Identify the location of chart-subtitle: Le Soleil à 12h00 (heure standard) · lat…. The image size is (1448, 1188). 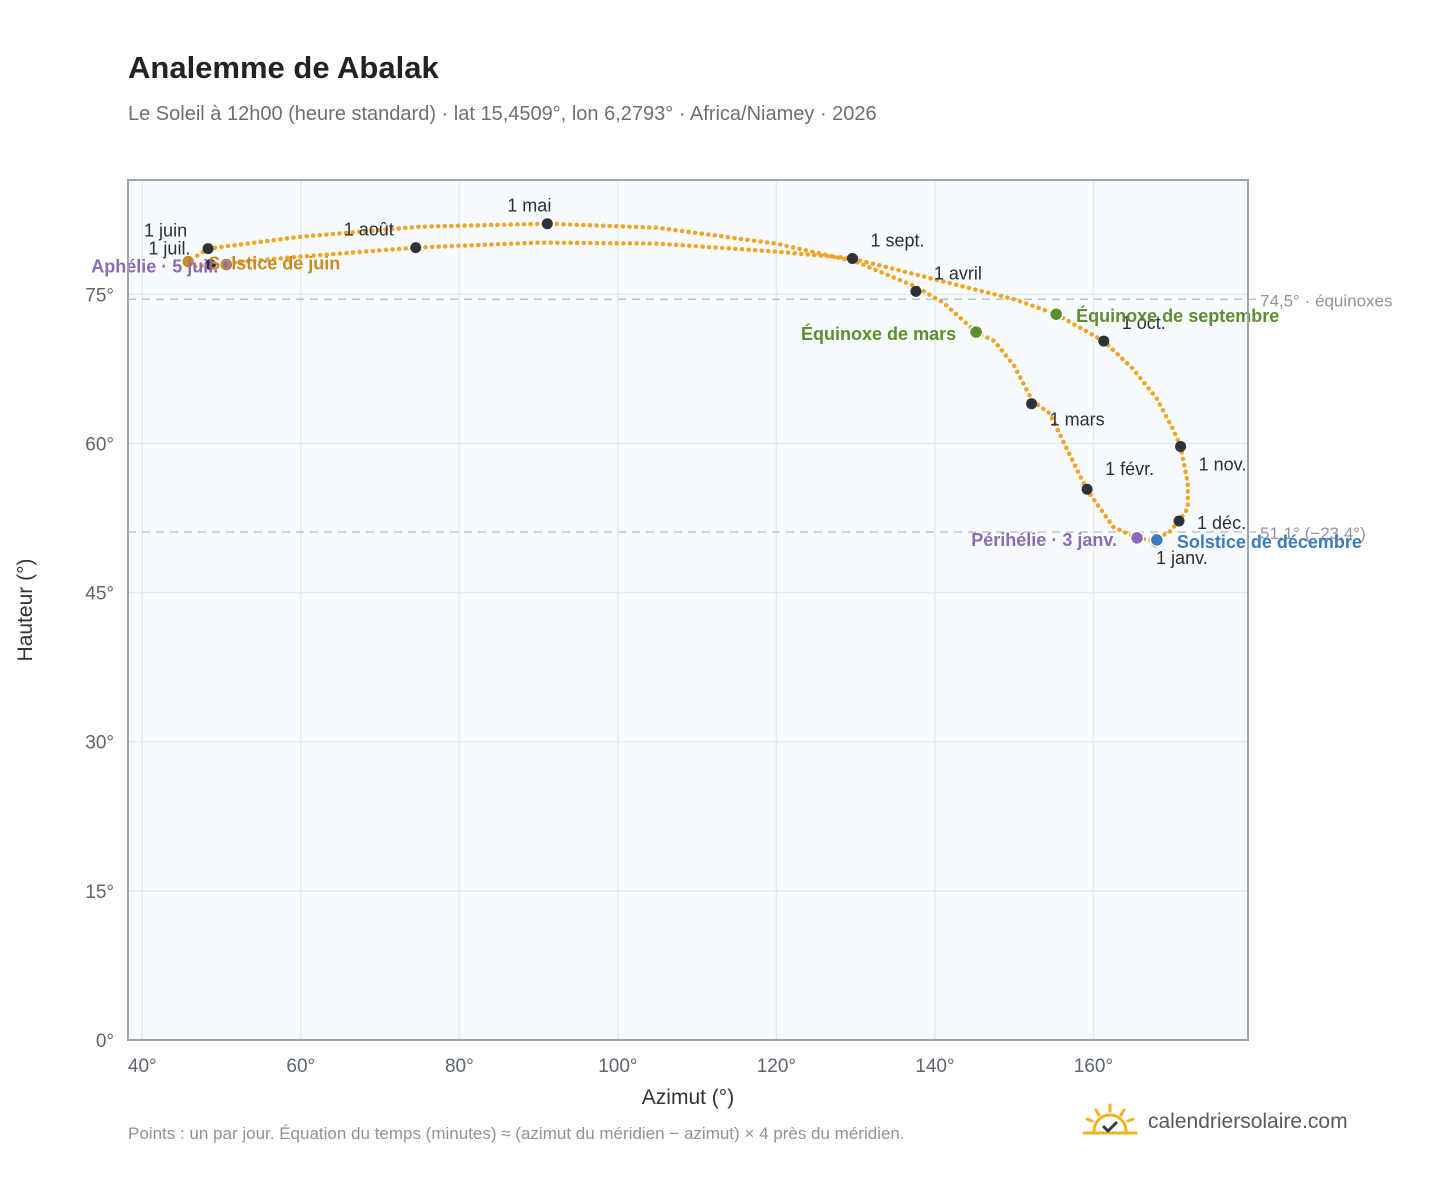
(502, 114).